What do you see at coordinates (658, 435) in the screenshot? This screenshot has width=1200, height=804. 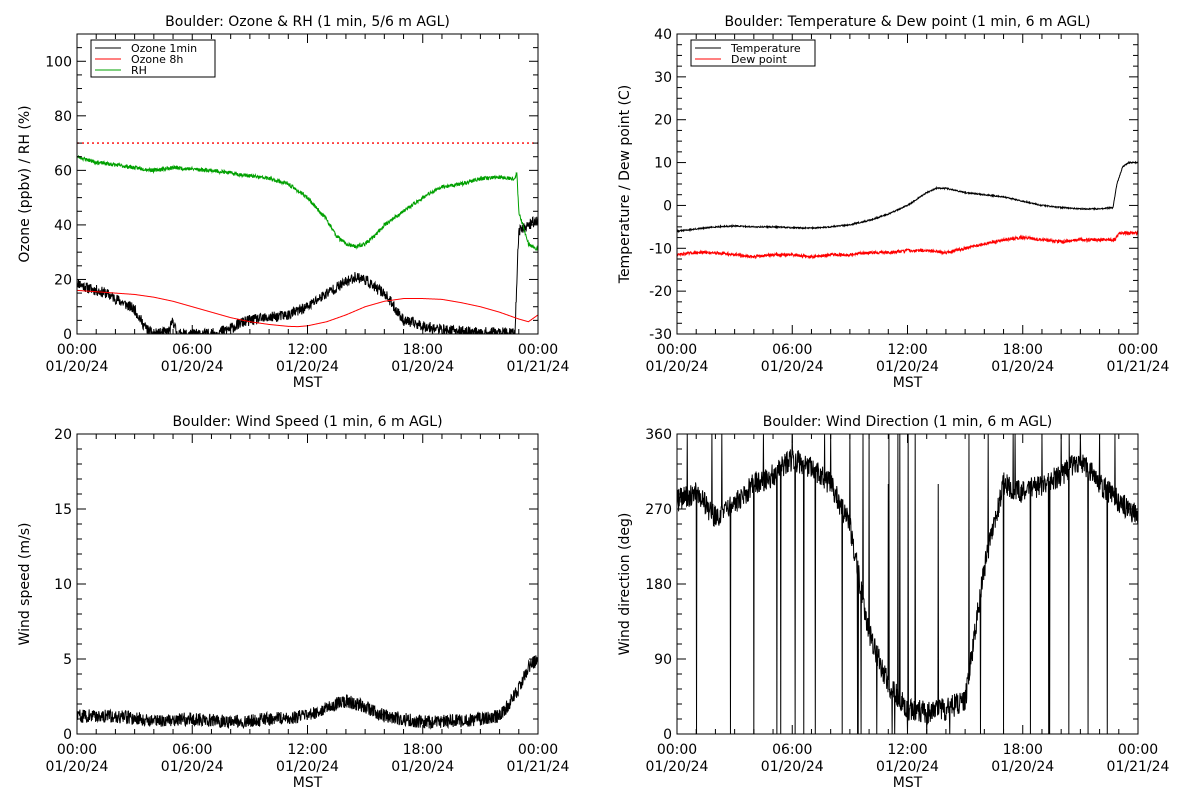 I see `y-tick-label: 360` at bounding box center [658, 435].